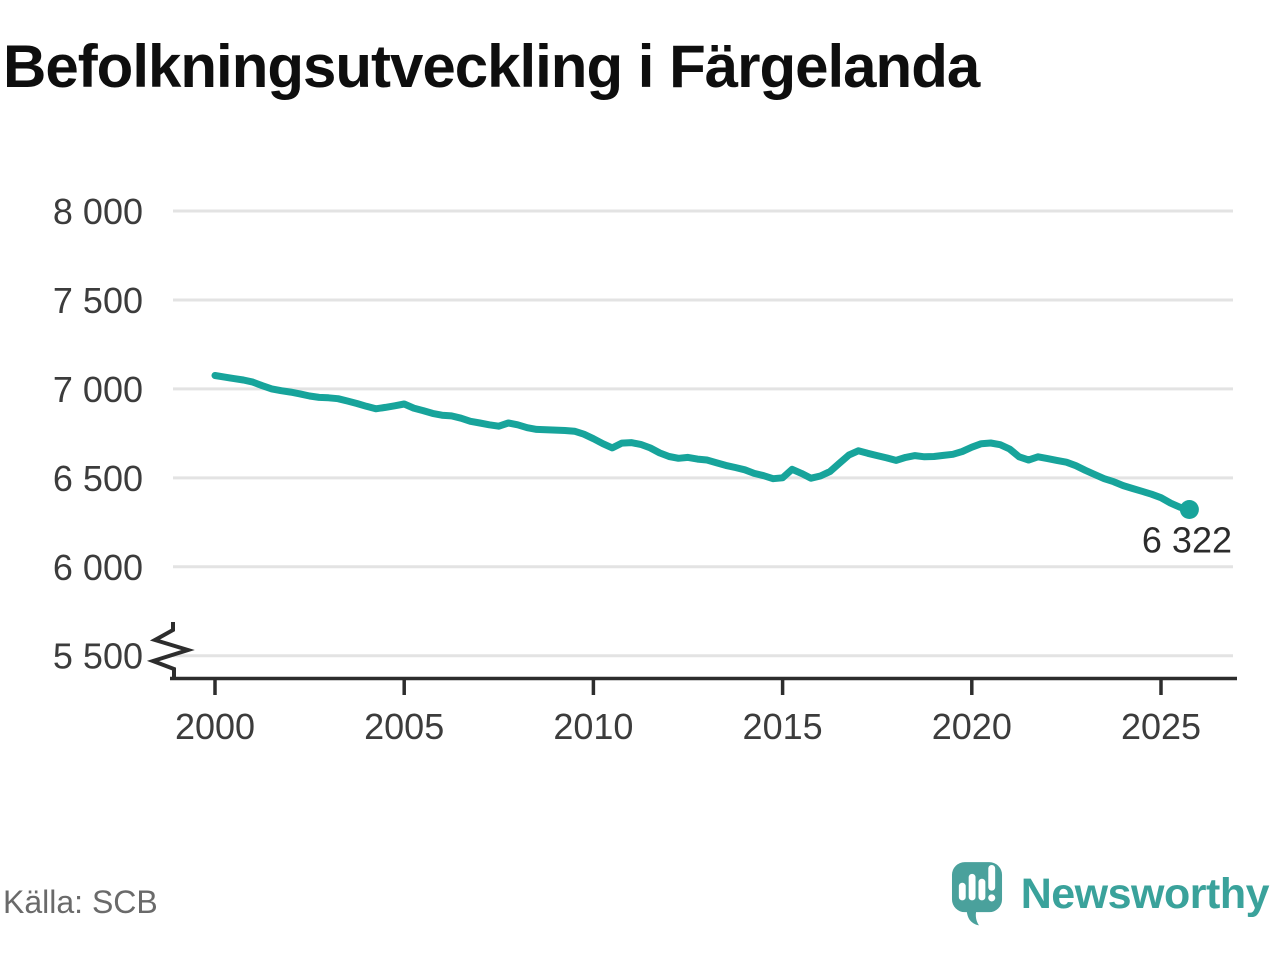  I want to click on brand-name: Newsworthy, so click(1145, 894).